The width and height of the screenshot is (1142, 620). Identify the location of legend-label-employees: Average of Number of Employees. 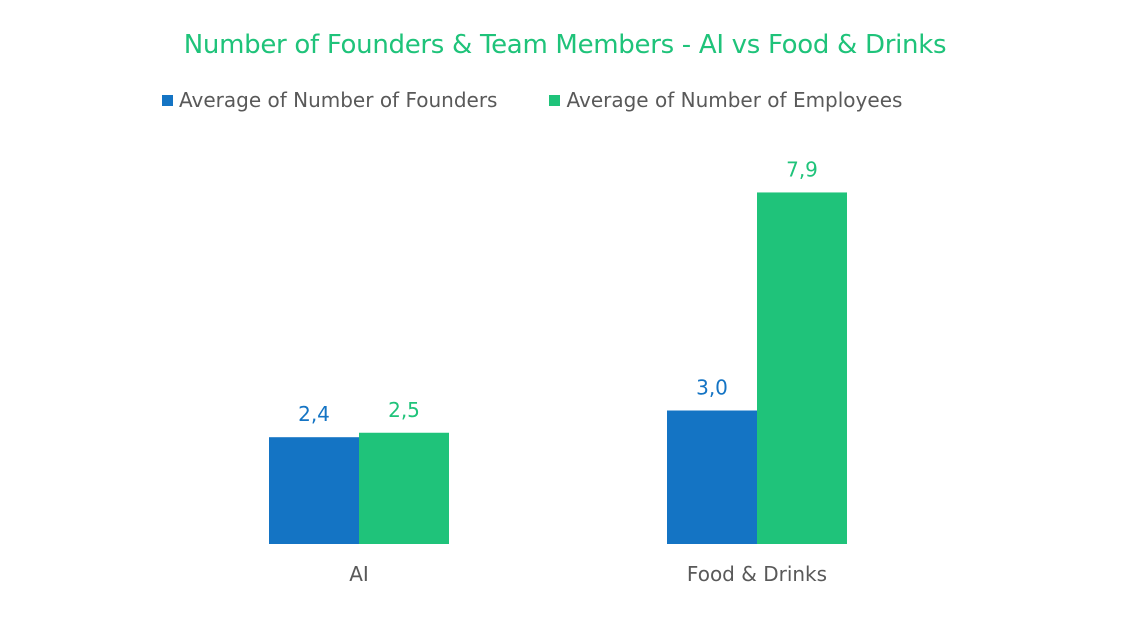
(734, 100).